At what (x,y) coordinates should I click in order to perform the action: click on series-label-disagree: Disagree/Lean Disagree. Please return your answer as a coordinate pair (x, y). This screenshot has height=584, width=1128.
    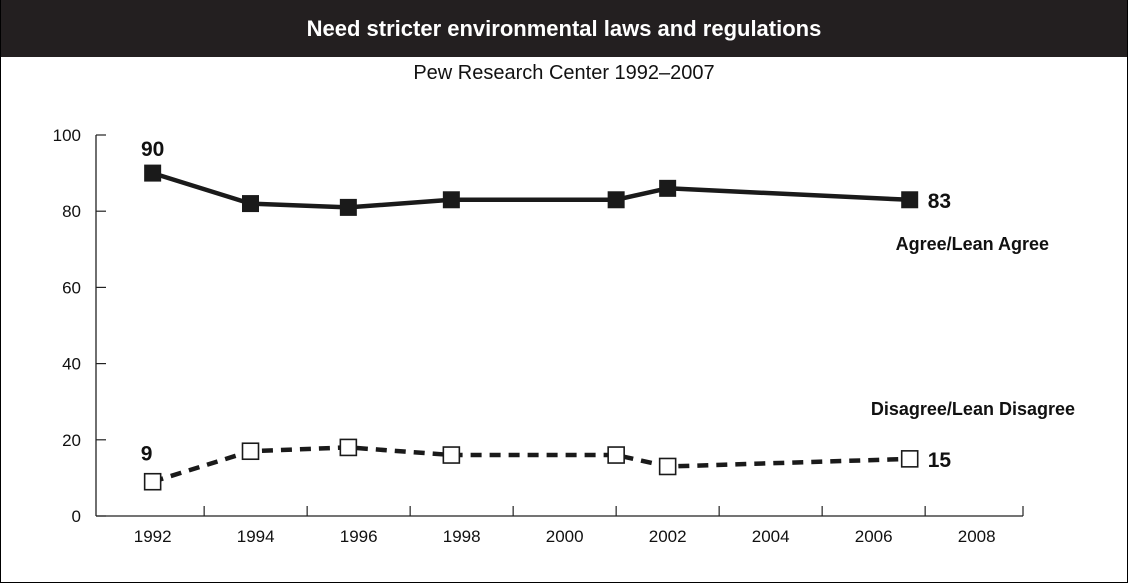
    Looking at the image, I should click on (973, 409).